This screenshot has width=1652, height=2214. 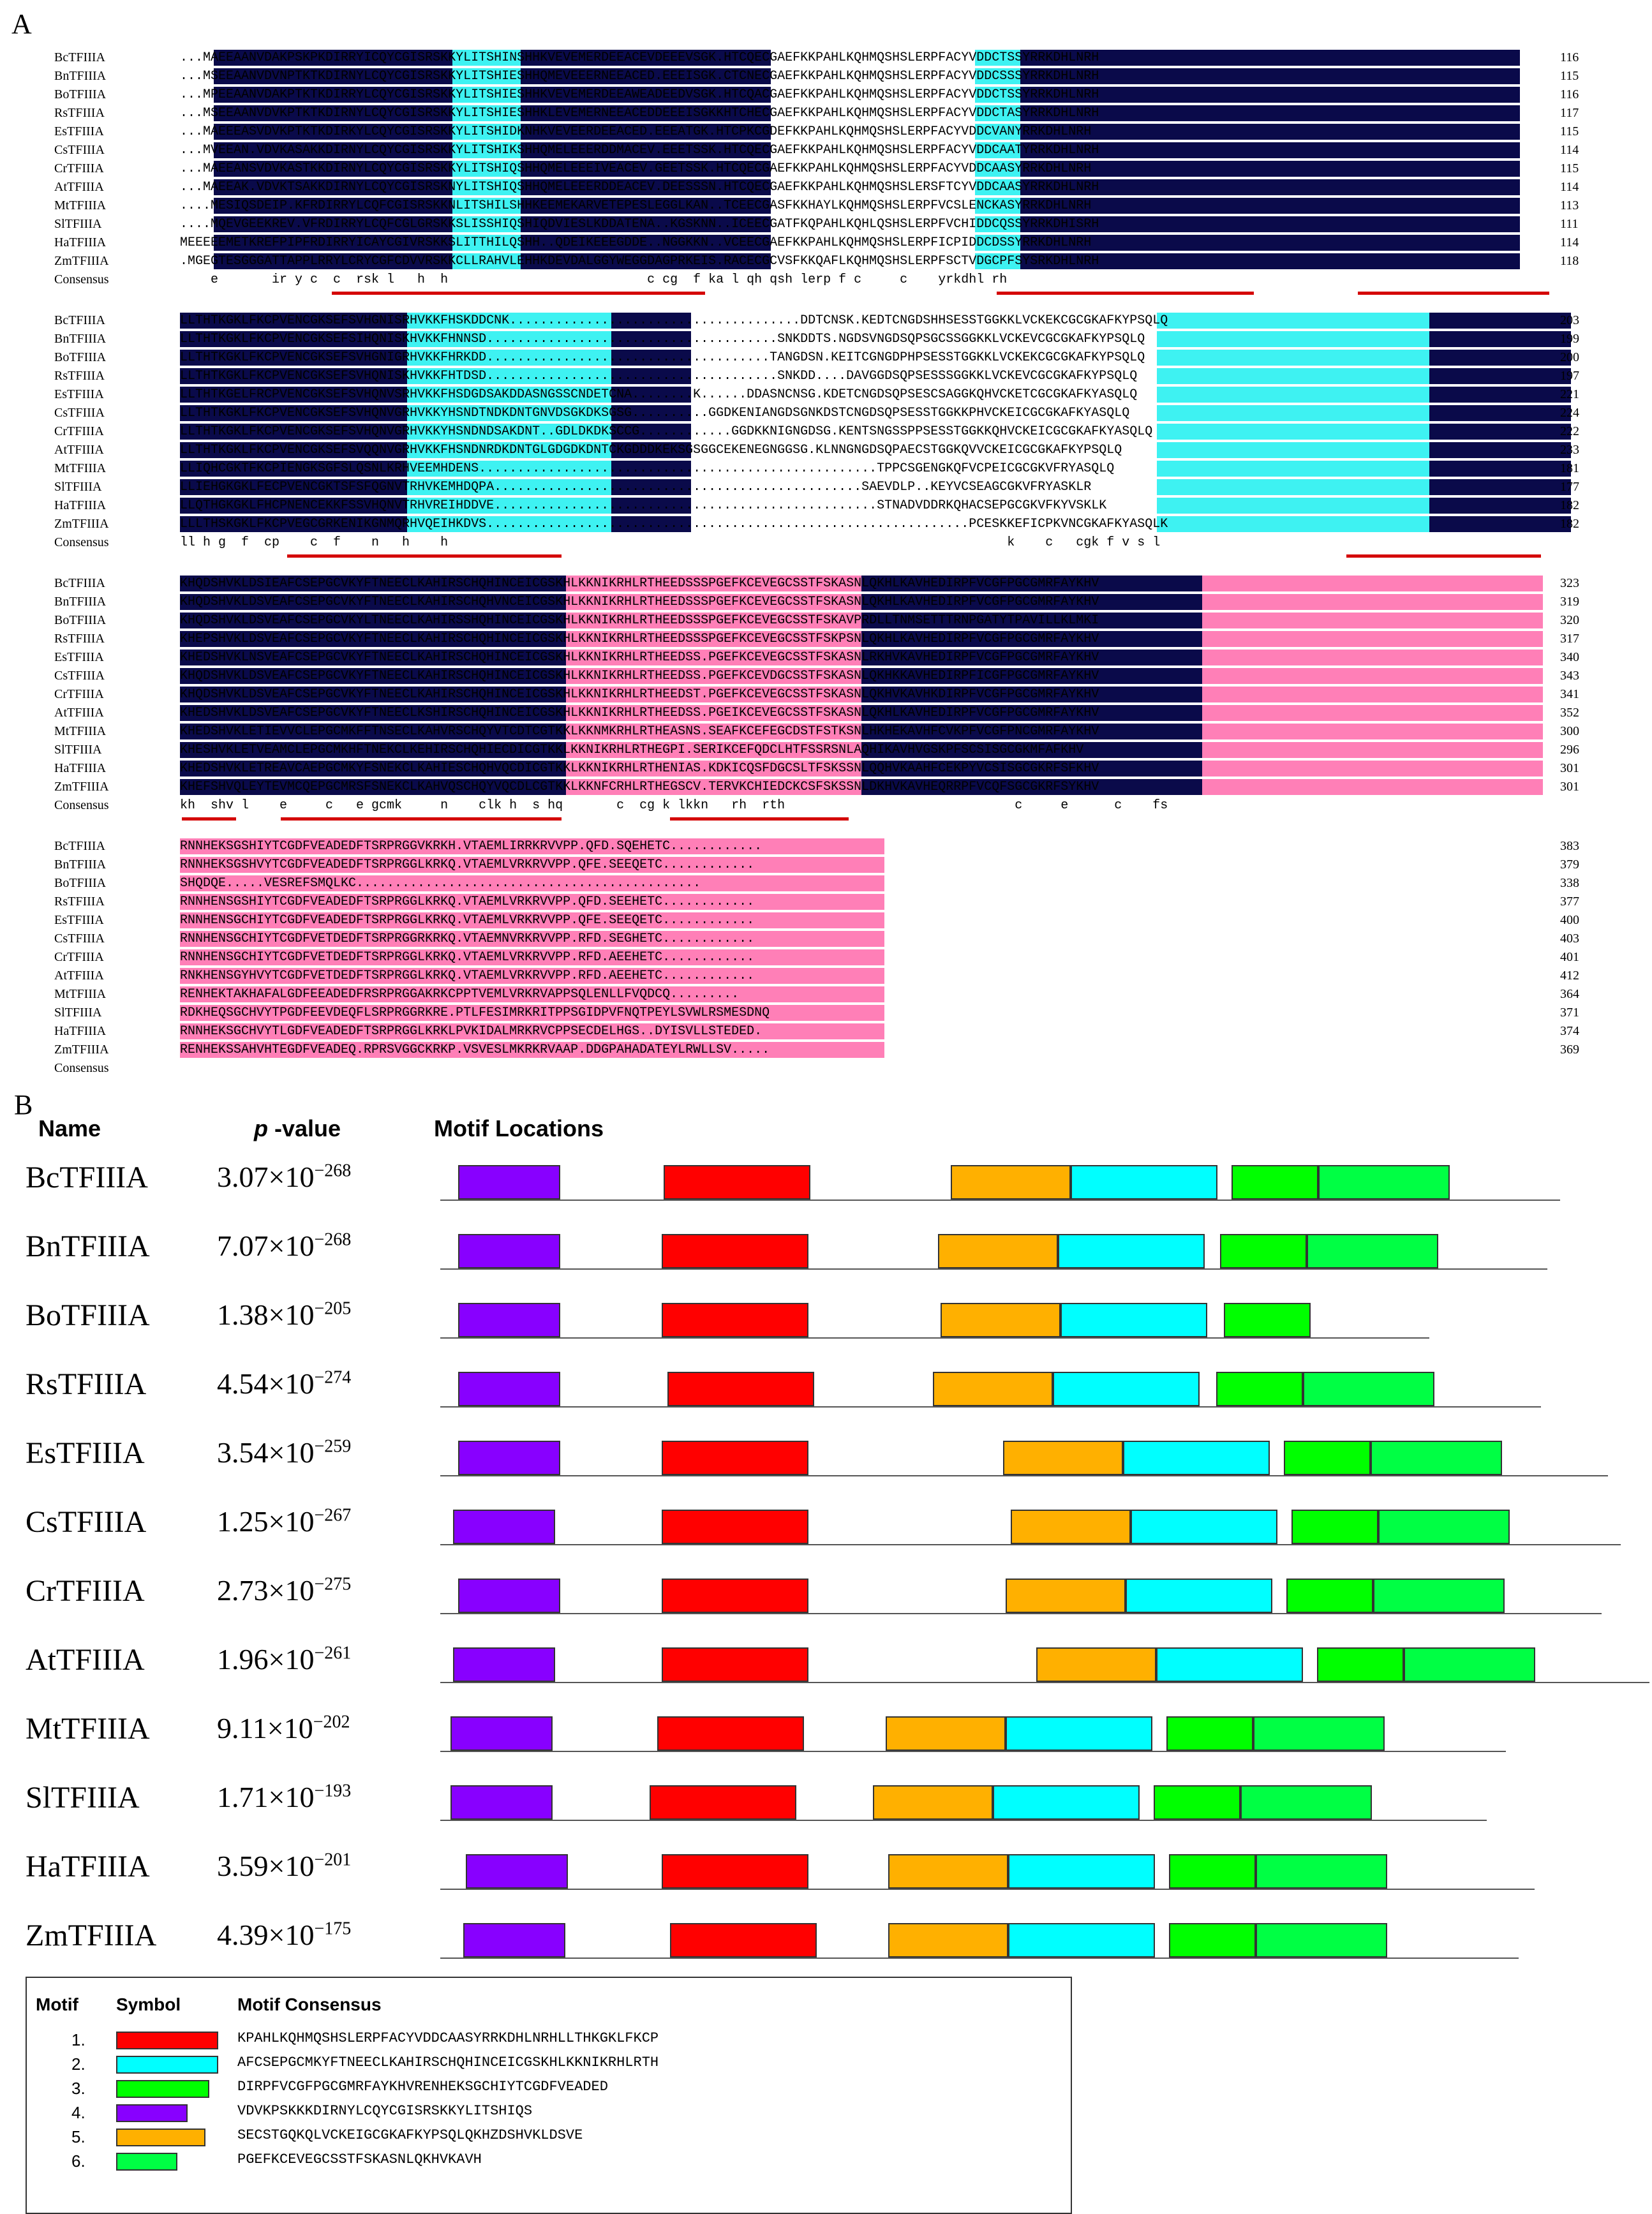 What do you see at coordinates (266, 1177) in the screenshot?
I see `p-value-mantissa: 3.07×10` at bounding box center [266, 1177].